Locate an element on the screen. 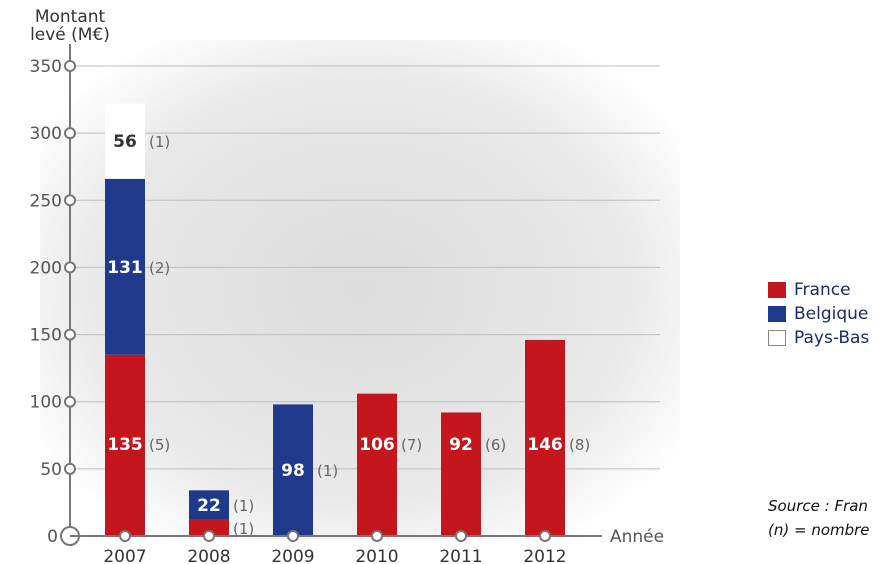  data-label: 106 is located at coordinates (377, 445).